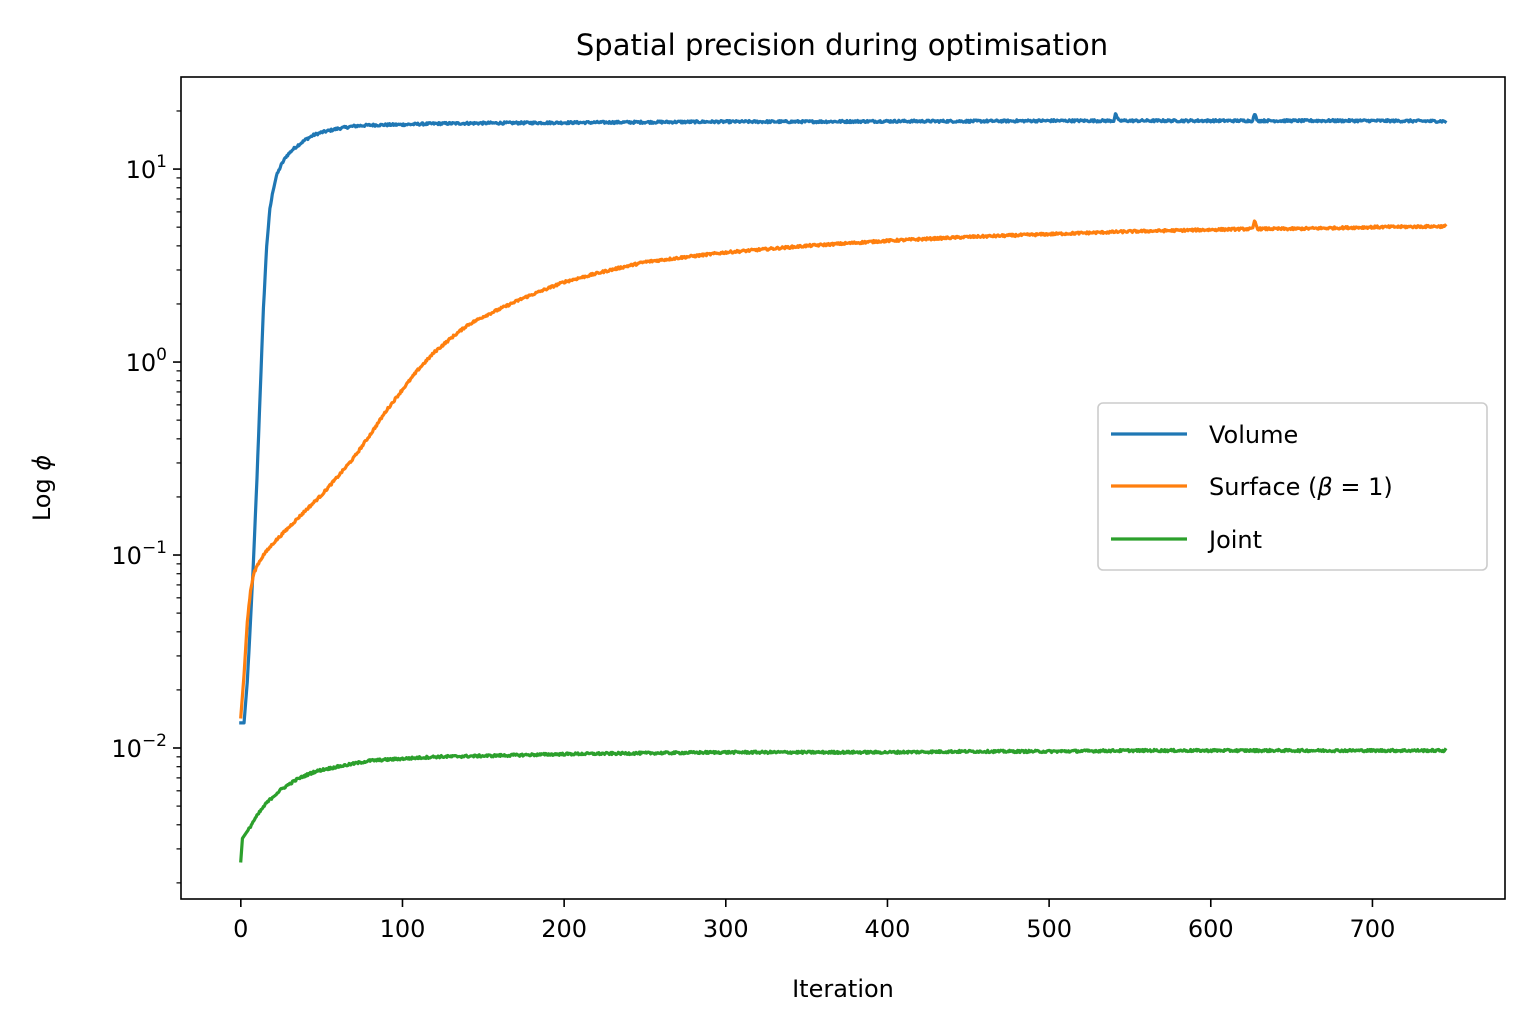 The image size is (1529, 1029). What do you see at coordinates (1363, 487) in the screenshot?
I see `legend-label-surface-suffix: = 1)` at bounding box center [1363, 487].